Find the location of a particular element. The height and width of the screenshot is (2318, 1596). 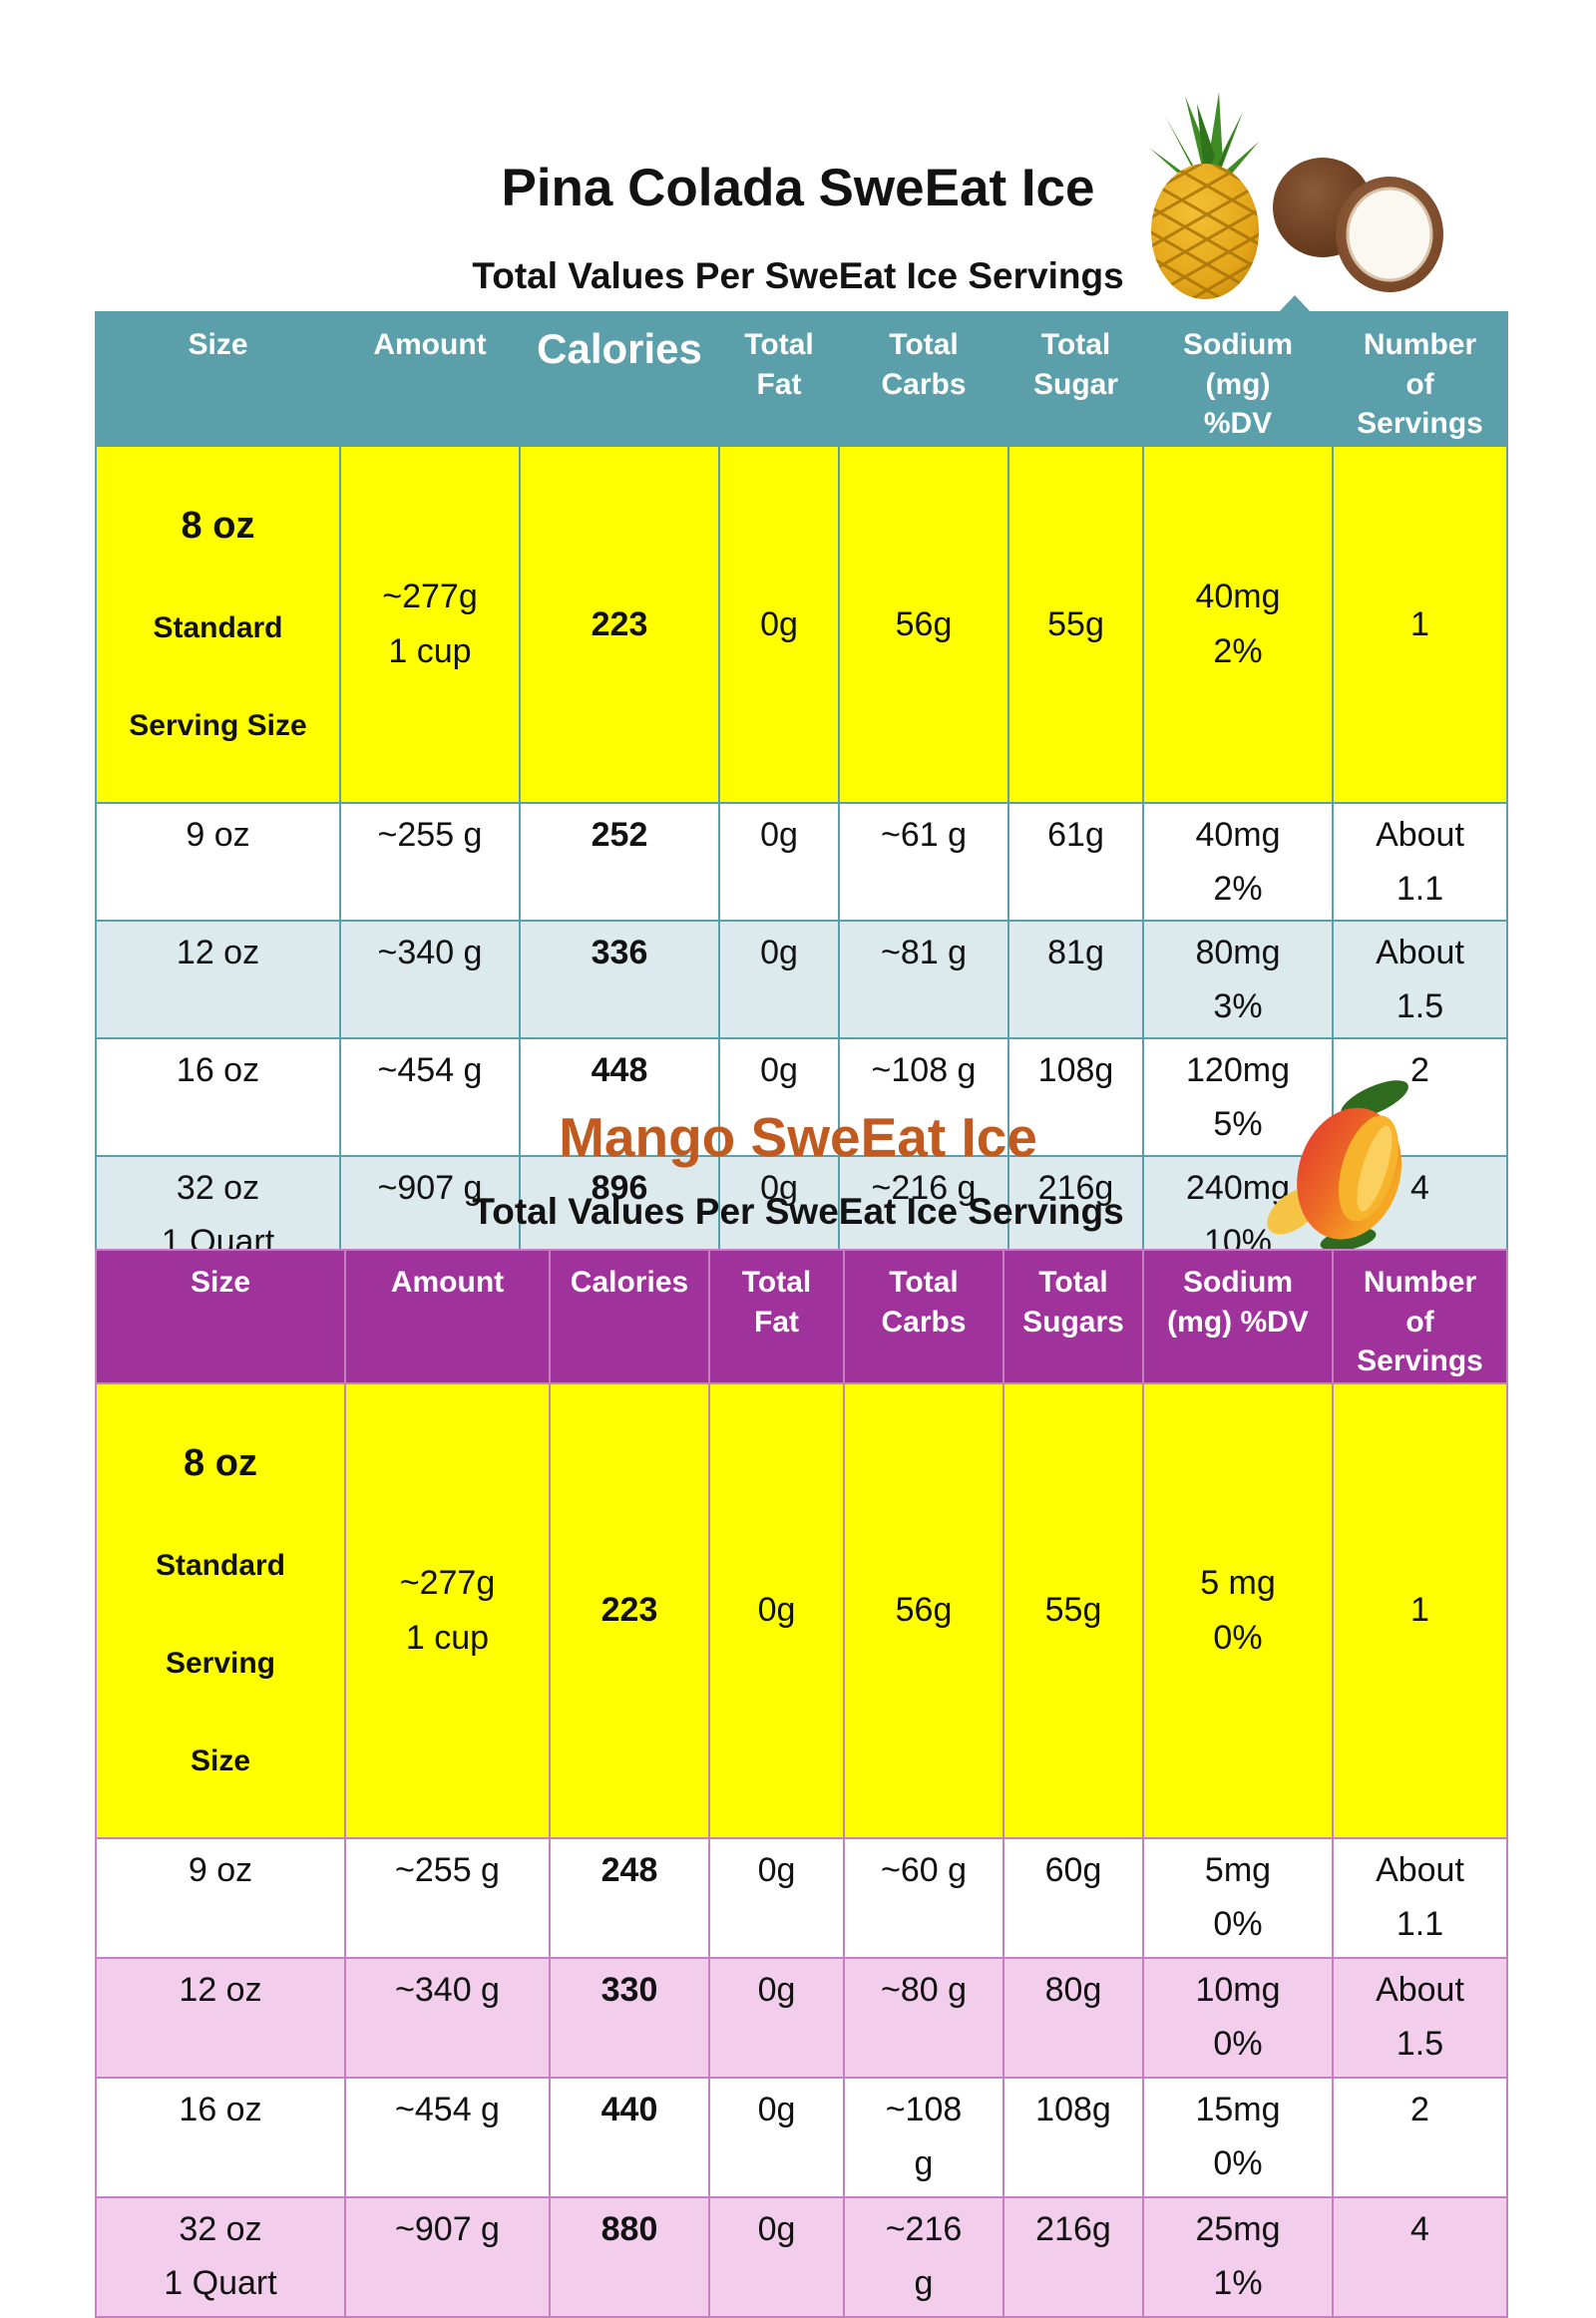

calories-cell: 330 is located at coordinates (629, 2017).